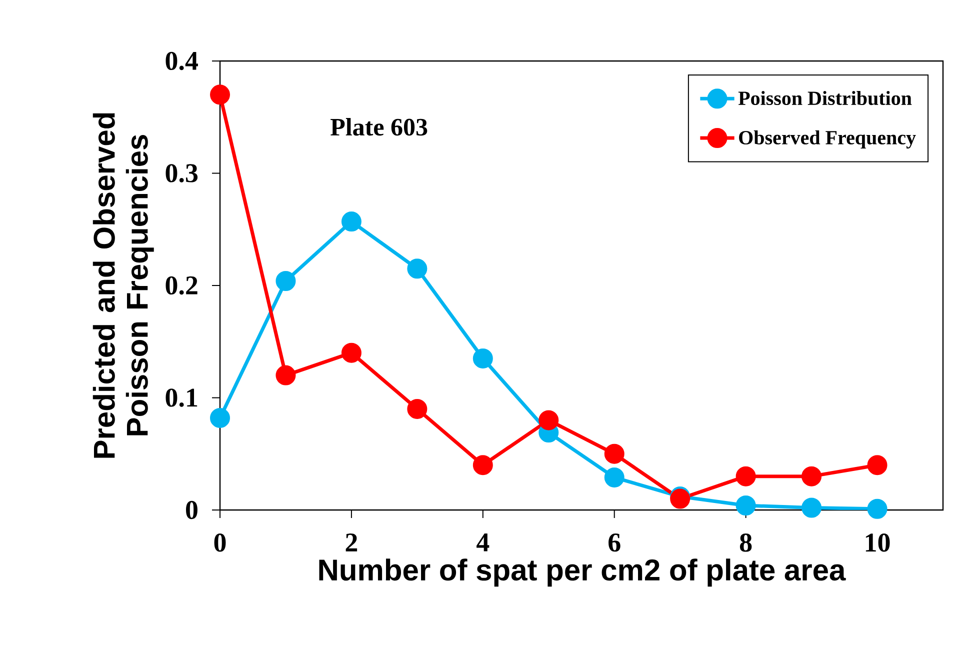 Image resolution: width=977 pixels, height=645 pixels. What do you see at coordinates (825, 98) in the screenshot?
I see `legend-label: Poisson Distribution` at bounding box center [825, 98].